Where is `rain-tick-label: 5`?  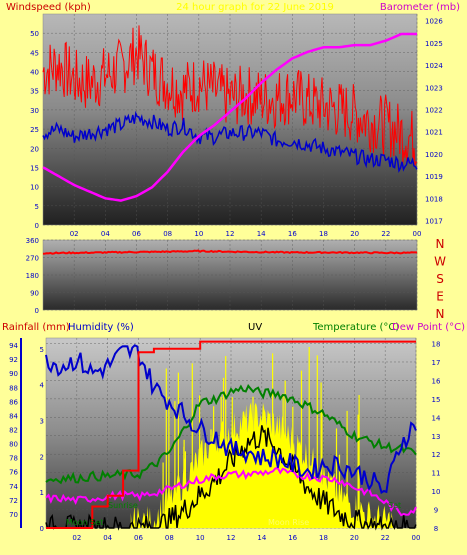 rain-tick-label: 5 is located at coordinates (42, 350).